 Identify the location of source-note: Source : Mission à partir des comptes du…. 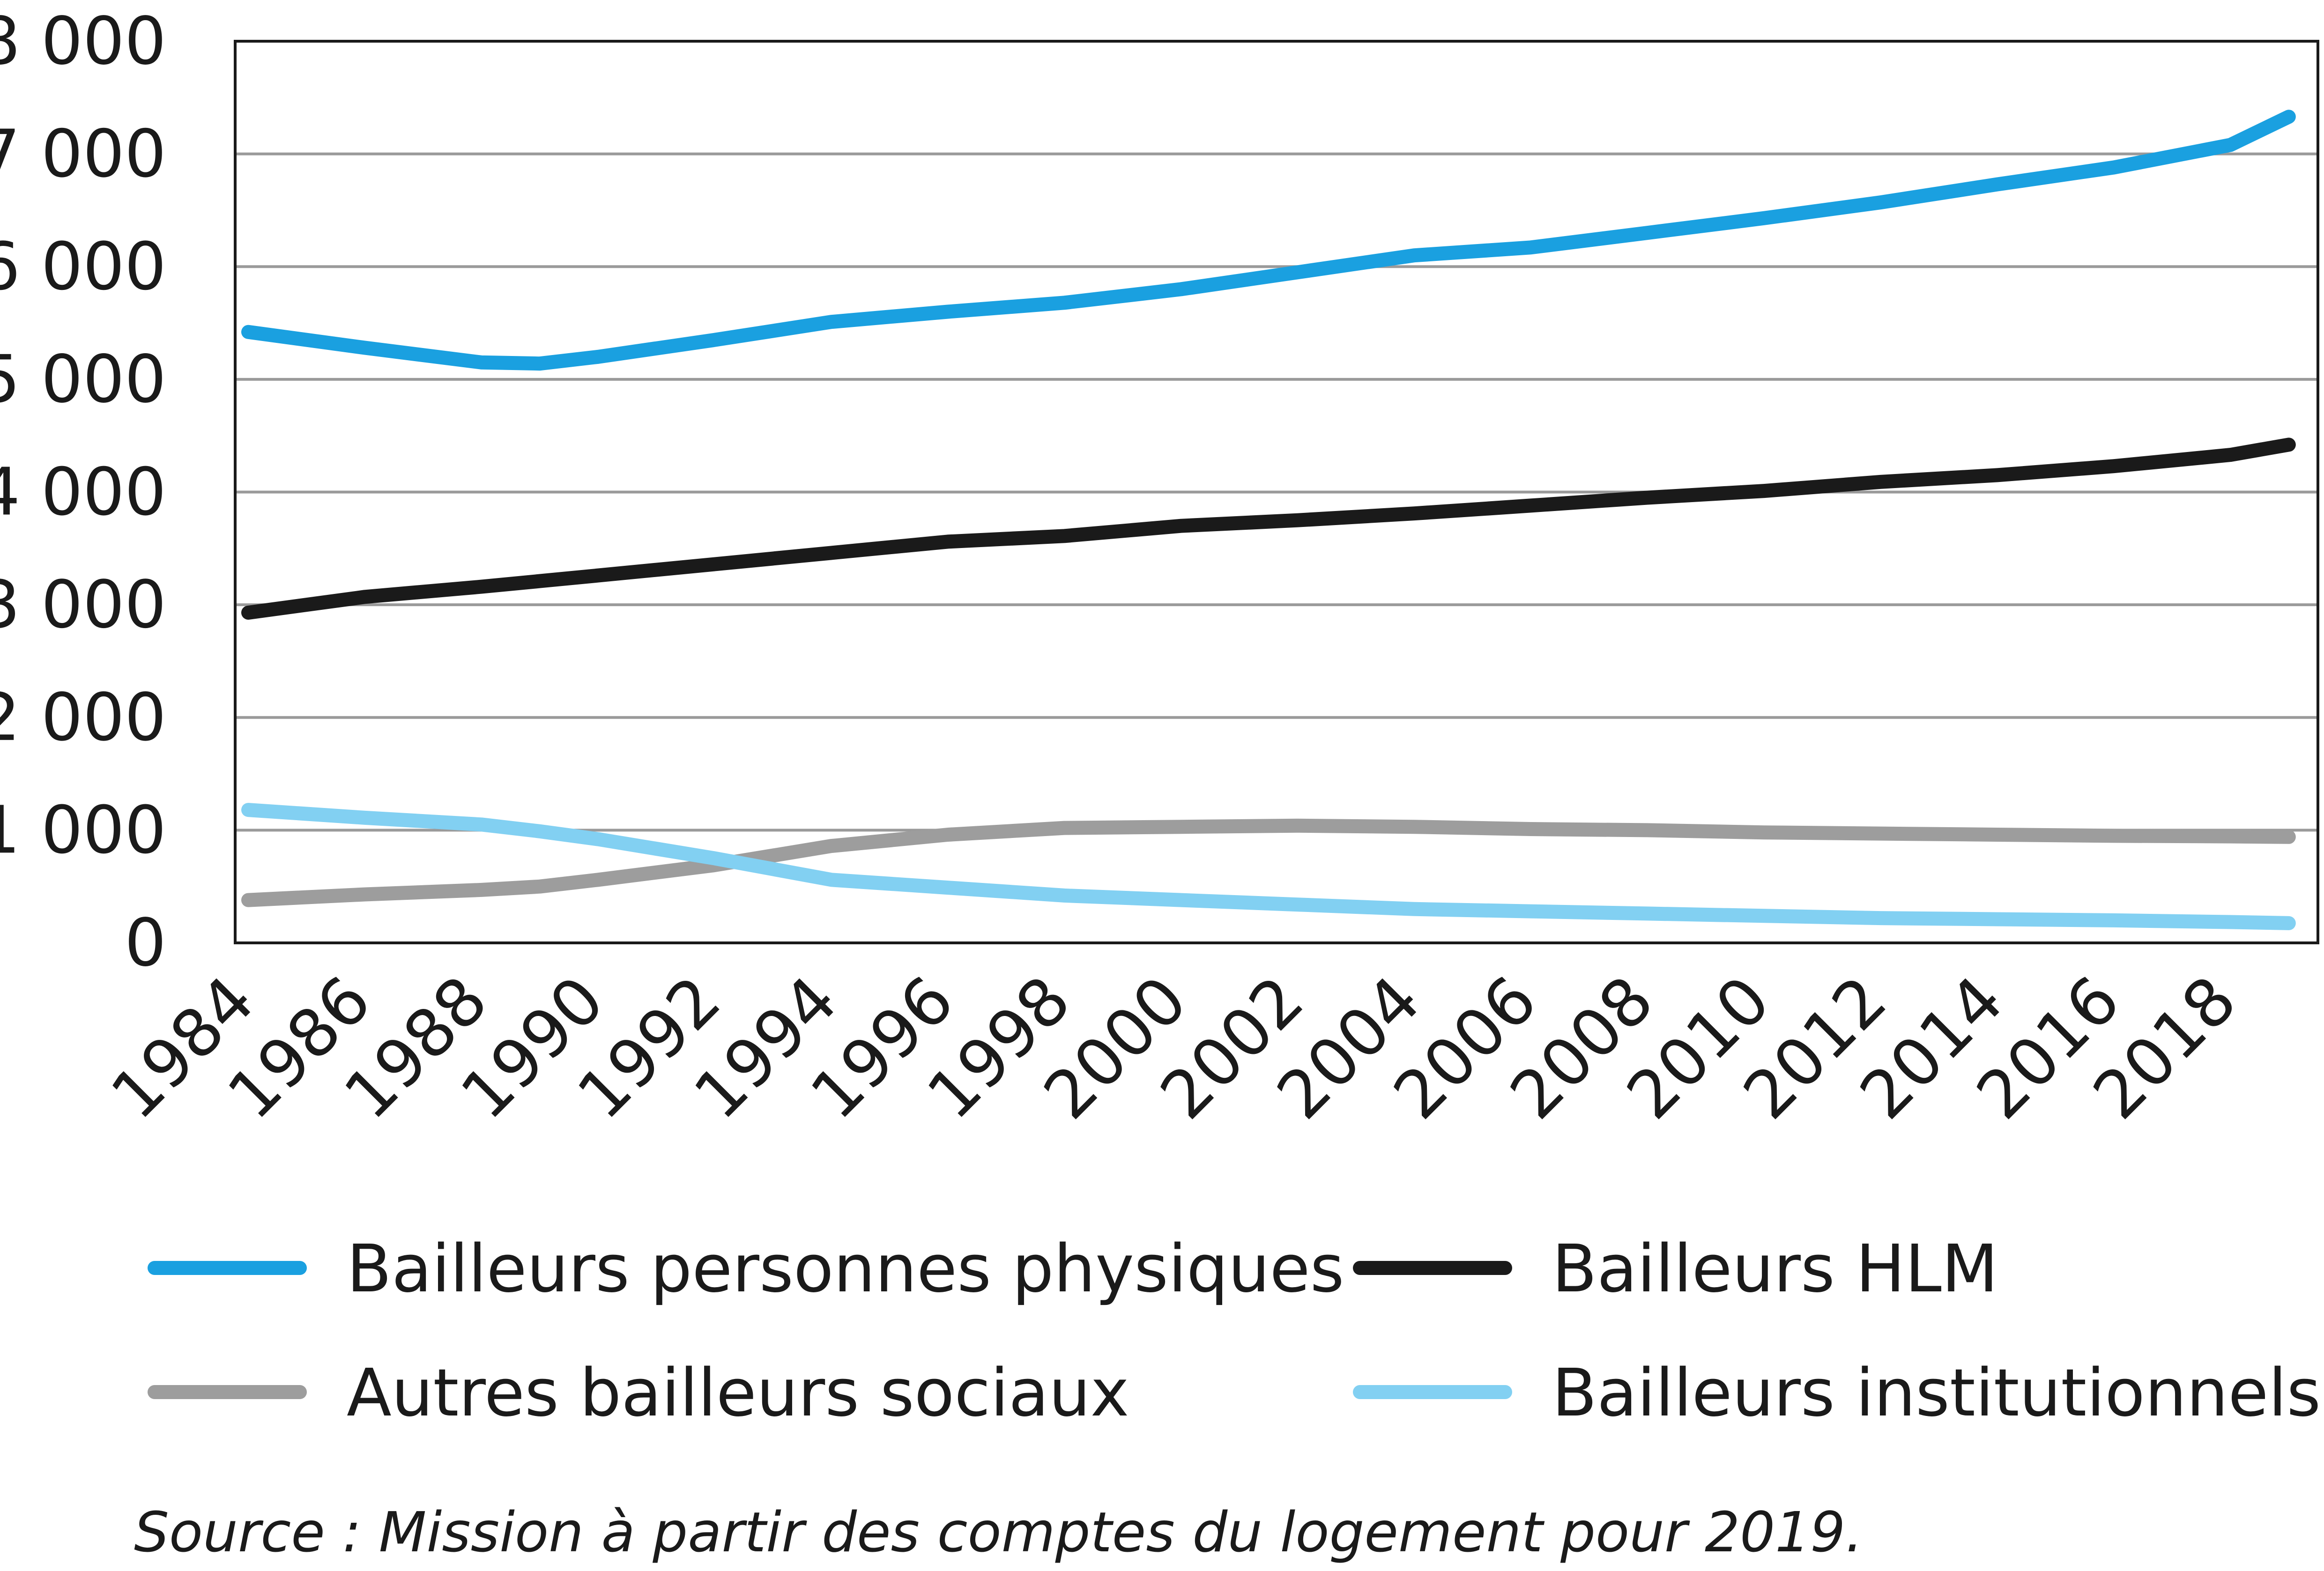
(999, 1532).